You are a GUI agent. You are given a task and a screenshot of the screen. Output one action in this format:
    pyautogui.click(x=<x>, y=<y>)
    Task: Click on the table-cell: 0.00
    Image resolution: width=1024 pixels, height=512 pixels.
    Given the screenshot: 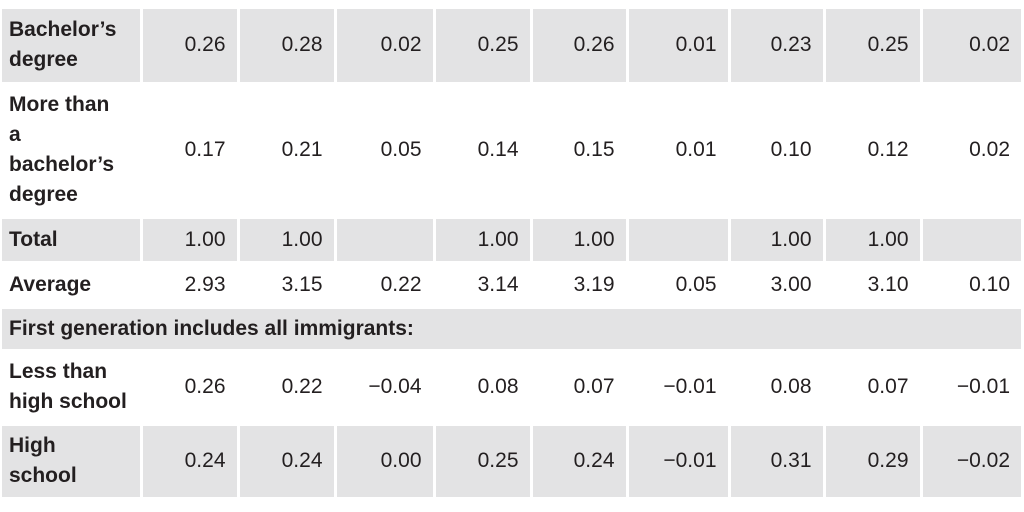 What is the action you would take?
    pyautogui.click(x=383, y=461)
    